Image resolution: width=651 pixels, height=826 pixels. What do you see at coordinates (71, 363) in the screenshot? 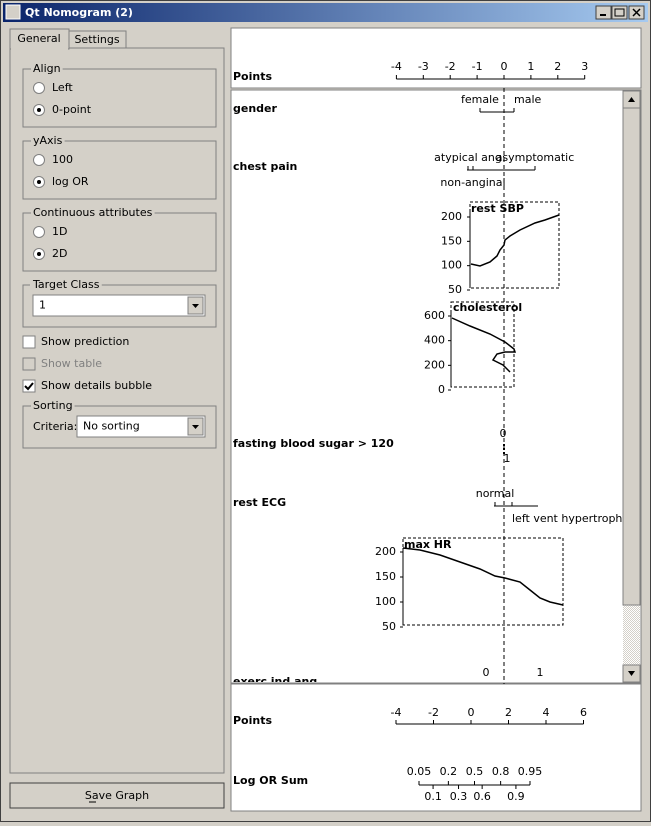
I see `checkbox-label: Show table` at bounding box center [71, 363].